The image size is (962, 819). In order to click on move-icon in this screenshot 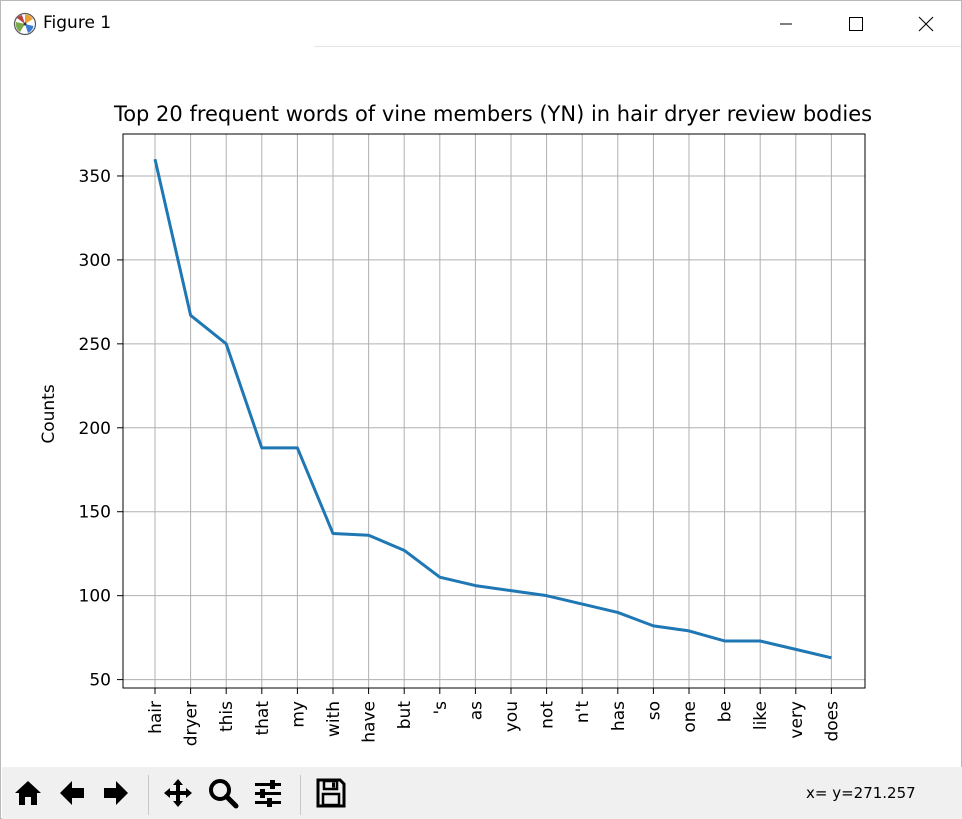, I will do `click(178, 795)`.